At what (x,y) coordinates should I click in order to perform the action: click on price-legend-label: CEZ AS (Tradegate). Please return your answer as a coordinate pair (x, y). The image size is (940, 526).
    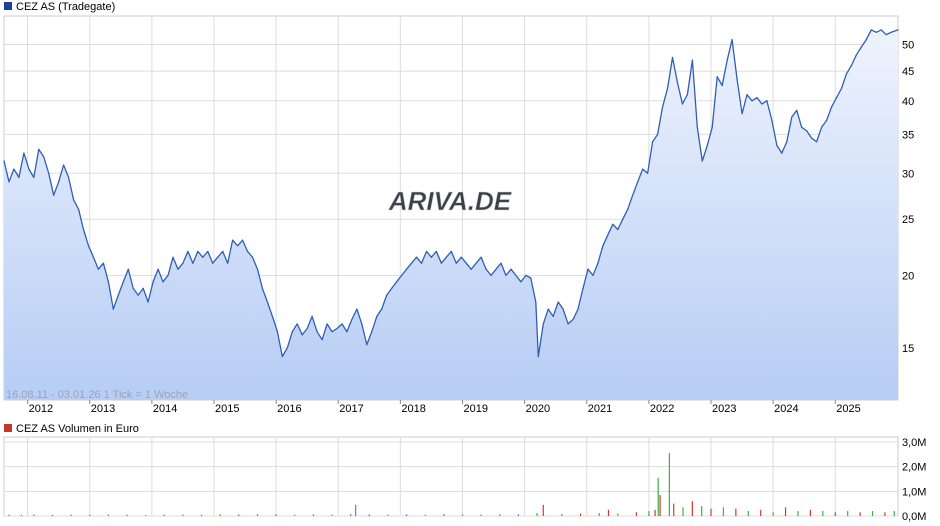
    Looking at the image, I should click on (65, 7).